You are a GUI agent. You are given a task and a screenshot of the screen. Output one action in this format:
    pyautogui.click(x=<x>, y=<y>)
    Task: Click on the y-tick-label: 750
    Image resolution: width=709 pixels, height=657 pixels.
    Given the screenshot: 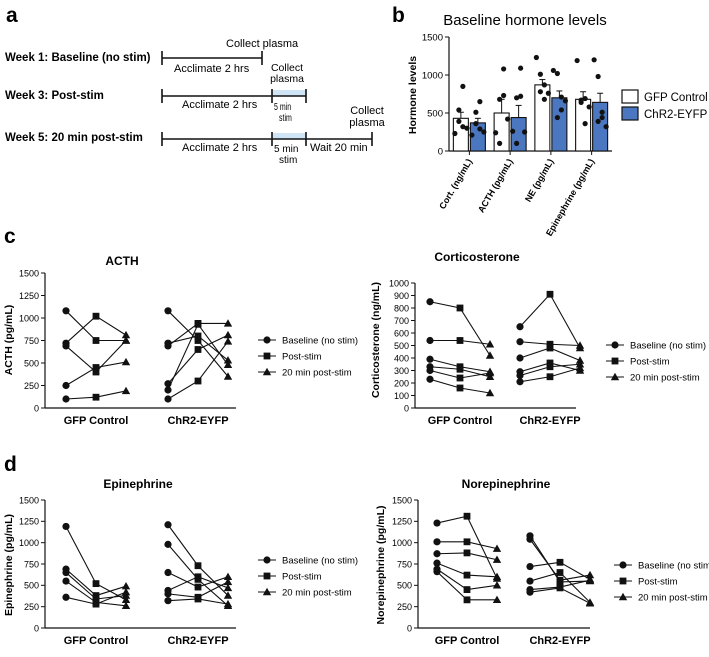 What is the action you would take?
    pyautogui.click(x=31, y=341)
    